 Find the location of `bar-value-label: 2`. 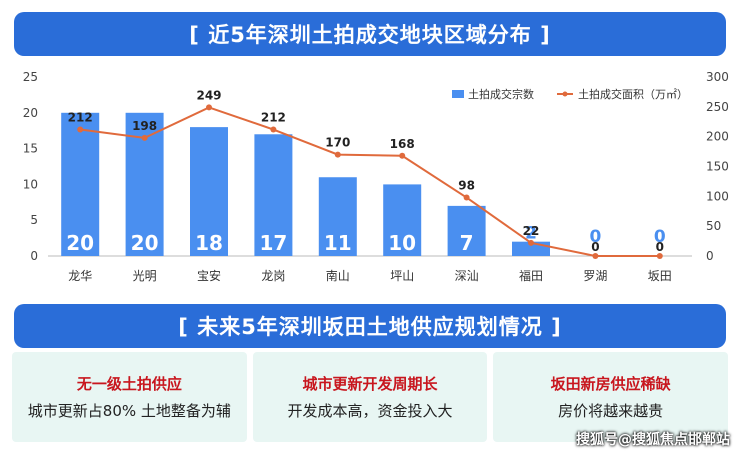

bar-value-label: 2 is located at coordinates (531, 234).